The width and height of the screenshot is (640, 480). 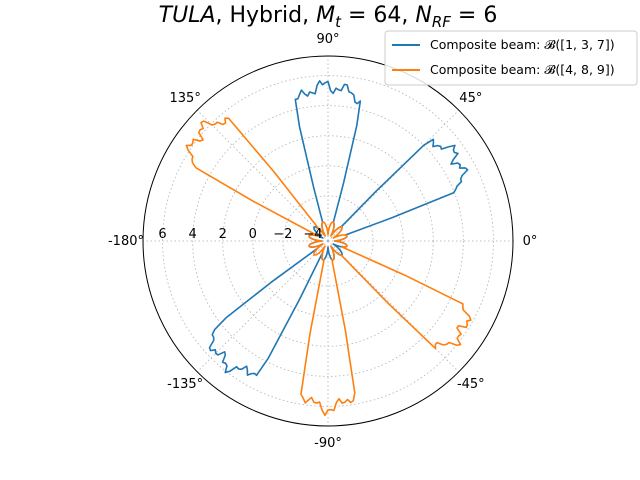 What do you see at coordinates (185, 384) in the screenshot?
I see `angle-tick-label-5: -135°` at bounding box center [185, 384].